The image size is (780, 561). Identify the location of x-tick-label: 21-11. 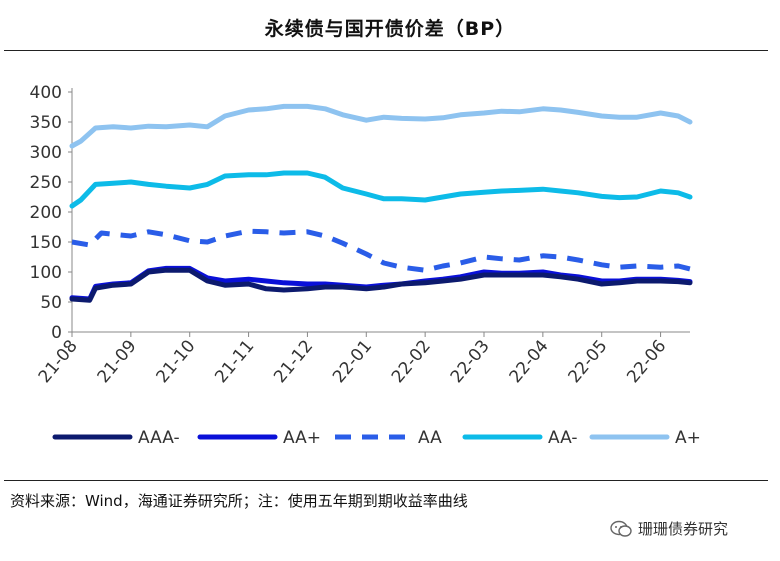
(234, 361).